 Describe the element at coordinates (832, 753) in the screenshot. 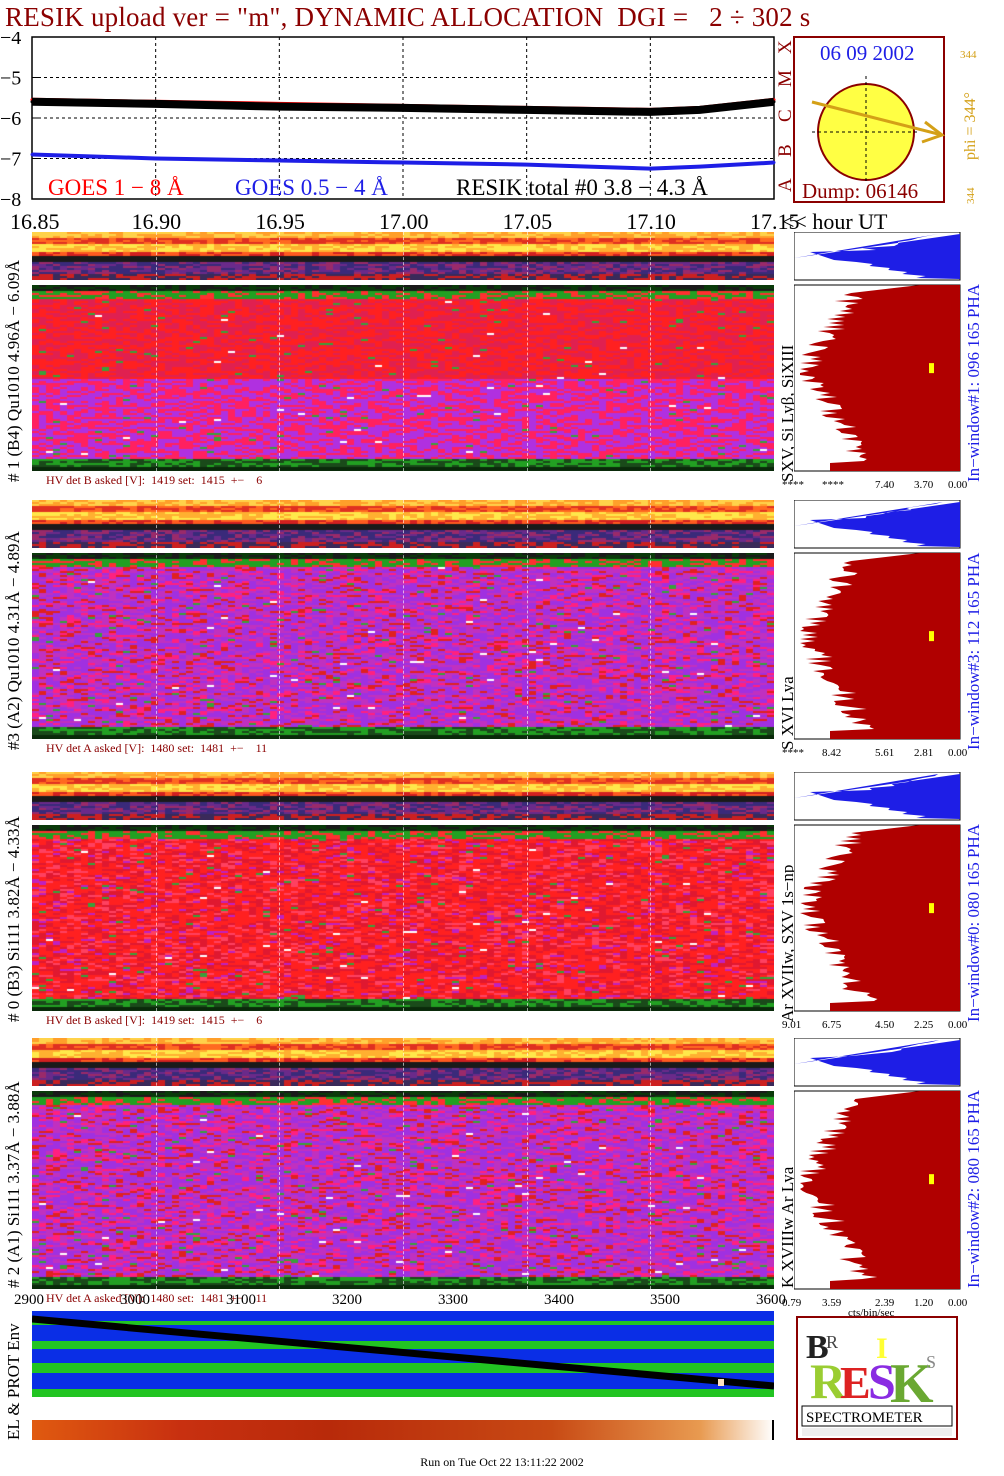

I see `pha-scale-label: 8.42` at that location.